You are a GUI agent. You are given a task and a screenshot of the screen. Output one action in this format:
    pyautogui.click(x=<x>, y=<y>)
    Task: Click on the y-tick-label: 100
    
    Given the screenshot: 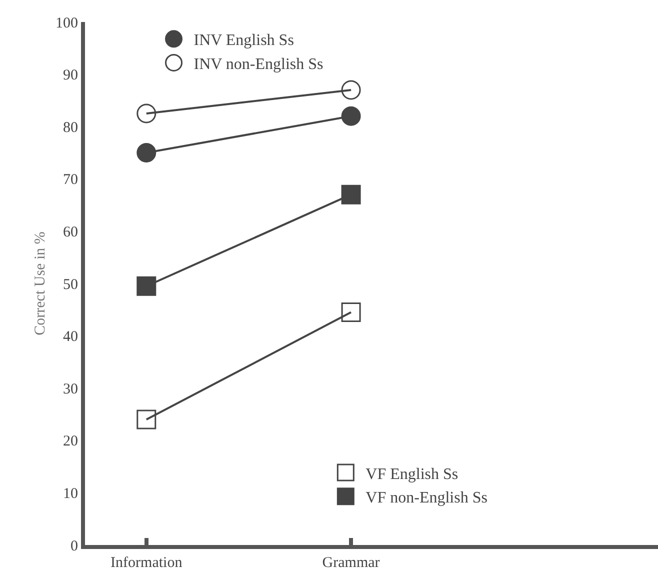 What is the action you would take?
    pyautogui.click(x=67, y=23)
    